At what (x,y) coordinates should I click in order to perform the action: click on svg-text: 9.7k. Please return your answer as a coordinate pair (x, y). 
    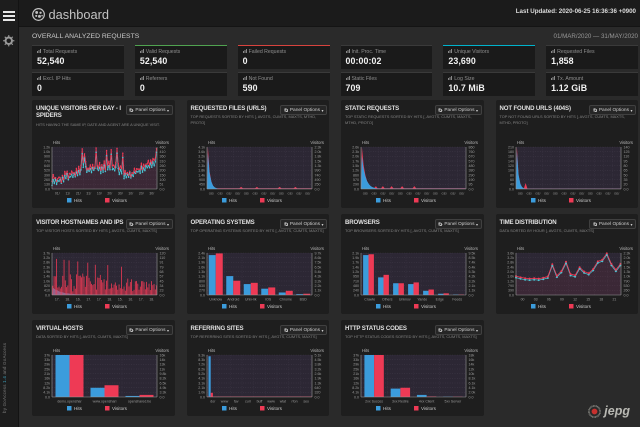
    Looking at the image, I should click on (317, 253).